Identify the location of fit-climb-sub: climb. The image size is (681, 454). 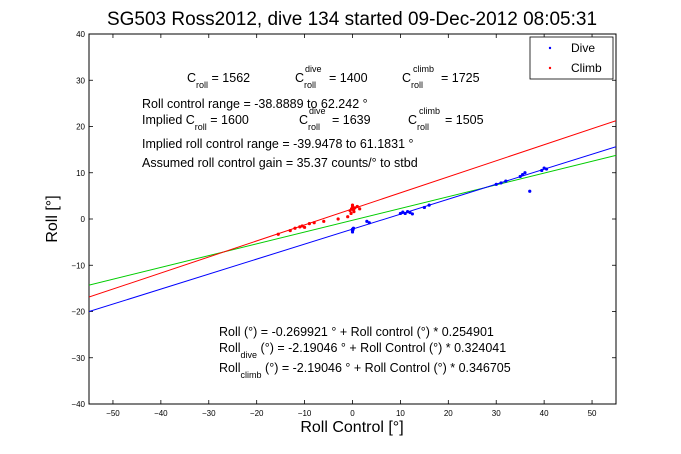
(251, 375).